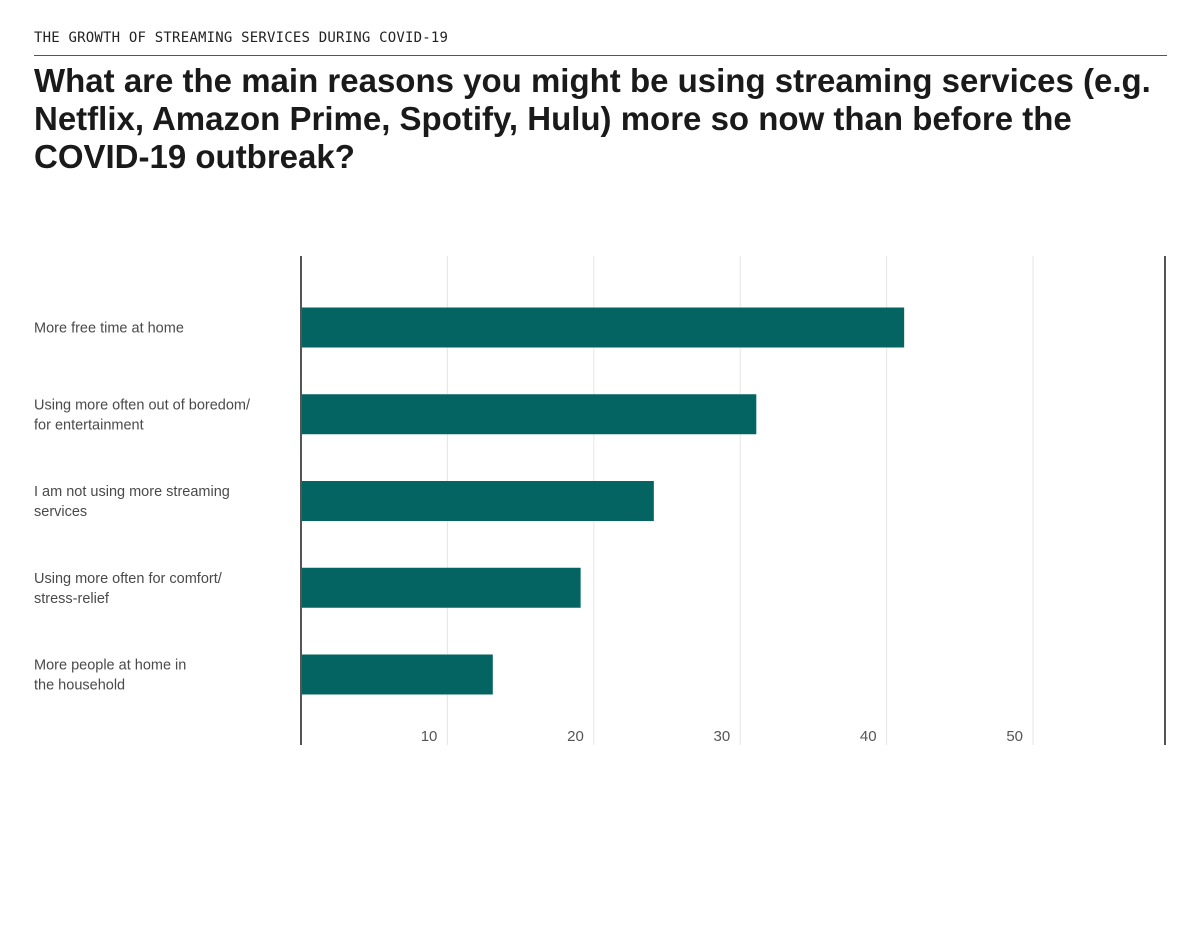 Image resolution: width=1200 pixels, height=943 pixels. Describe the element at coordinates (132, 492) in the screenshot. I see `category-label-line: I am not using more streaming` at that location.